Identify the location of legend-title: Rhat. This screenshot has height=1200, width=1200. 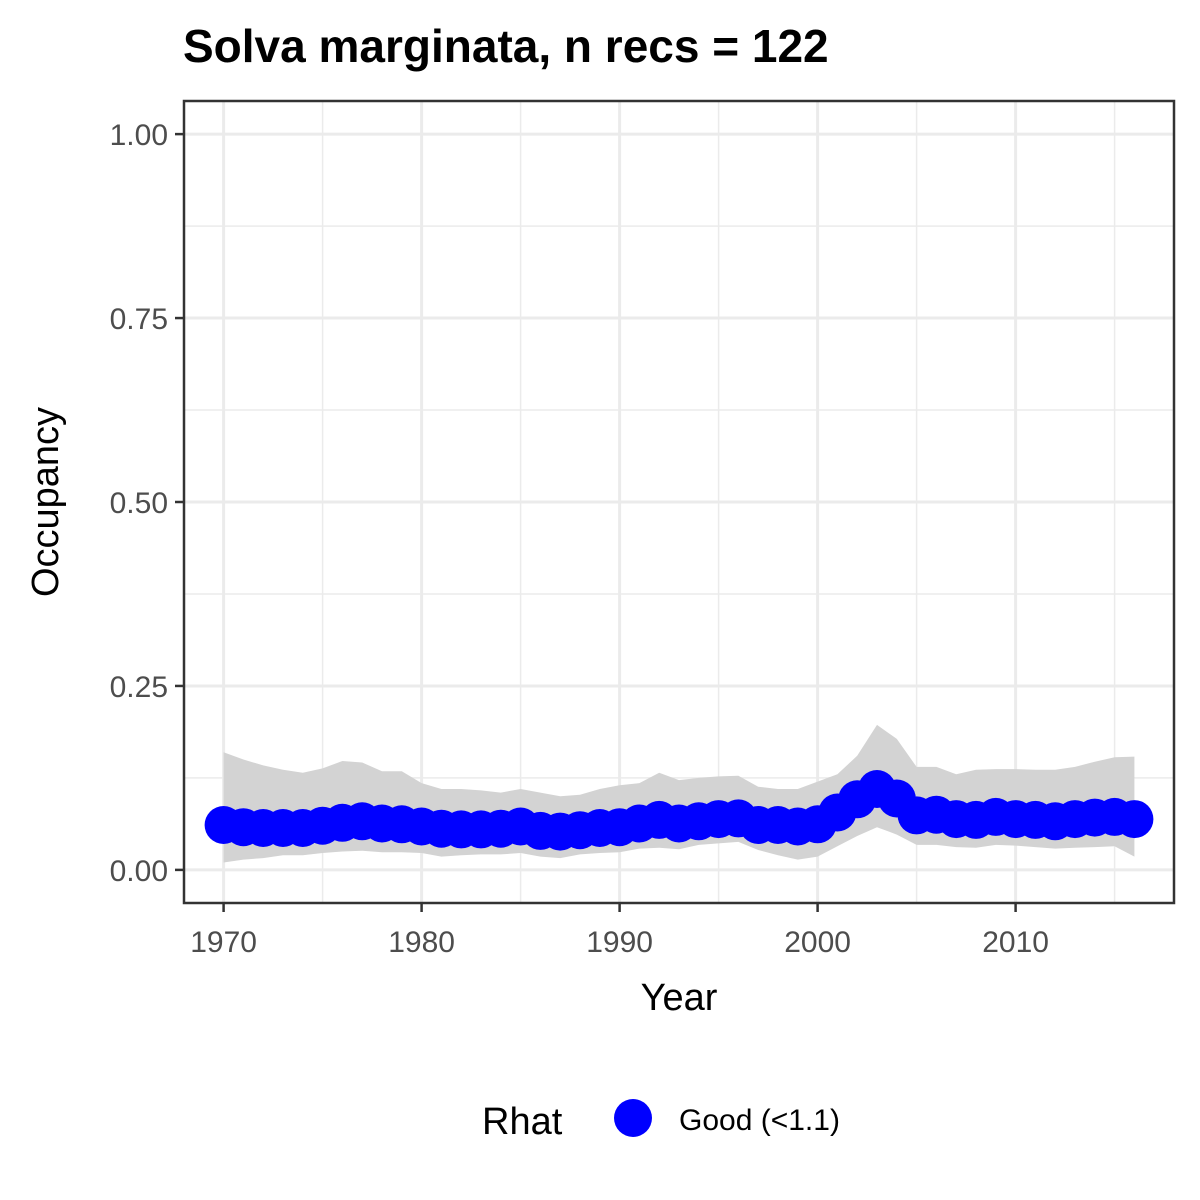
(522, 1122).